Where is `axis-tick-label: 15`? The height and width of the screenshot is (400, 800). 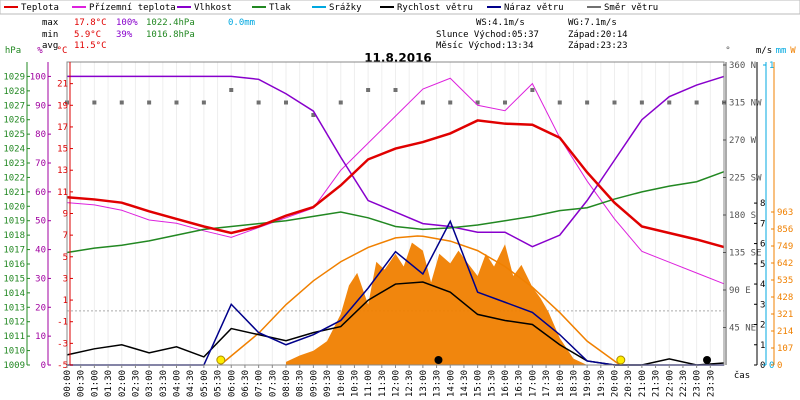
axis-tick-label: 15 is located at coordinates (62, 150).